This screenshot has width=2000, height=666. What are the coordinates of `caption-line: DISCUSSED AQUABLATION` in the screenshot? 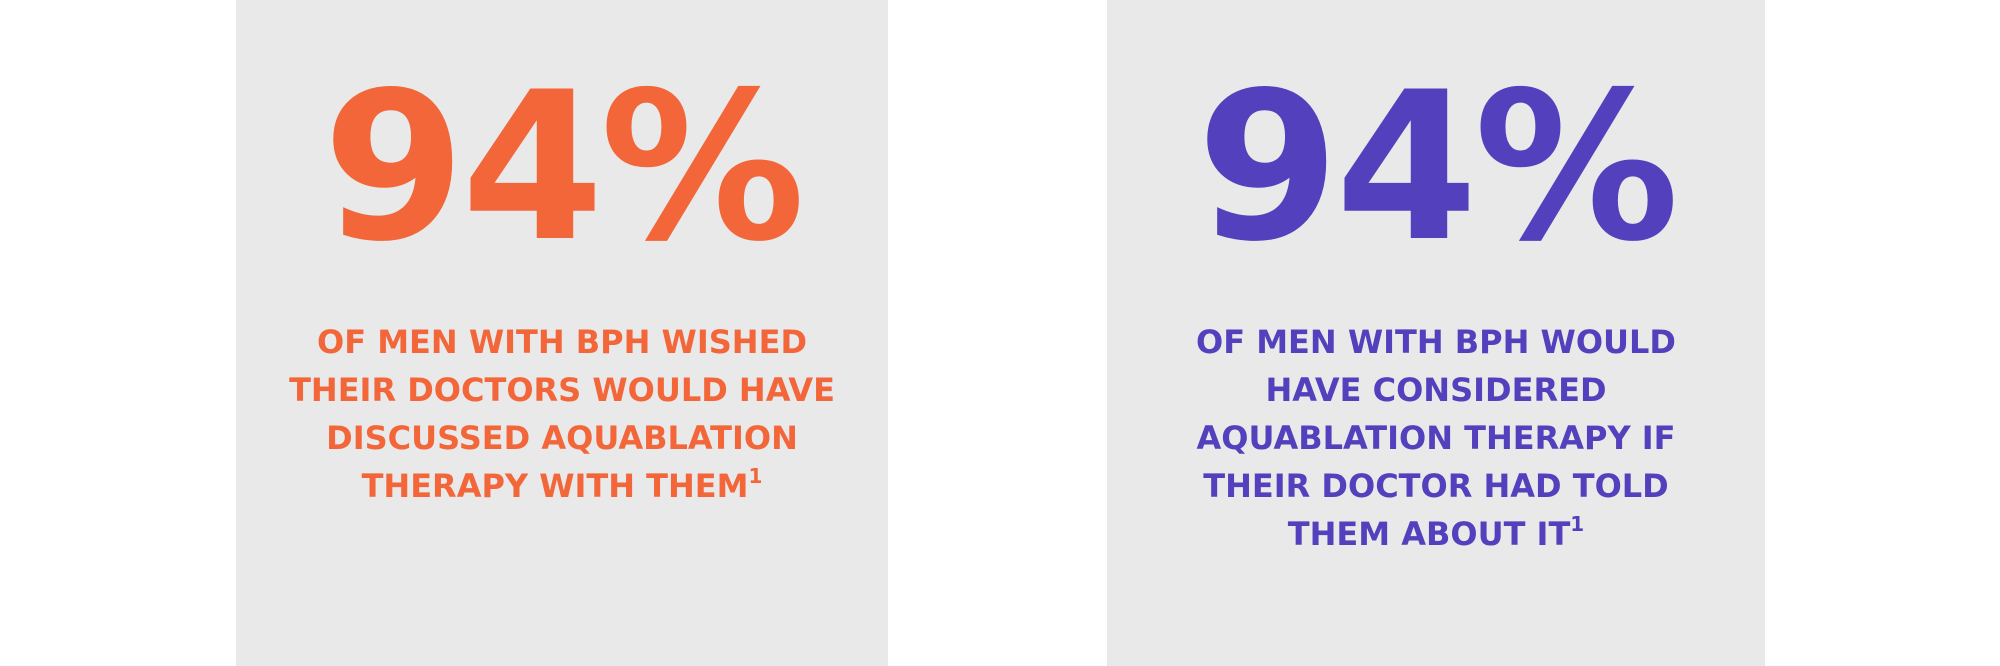 It's located at (562, 438).